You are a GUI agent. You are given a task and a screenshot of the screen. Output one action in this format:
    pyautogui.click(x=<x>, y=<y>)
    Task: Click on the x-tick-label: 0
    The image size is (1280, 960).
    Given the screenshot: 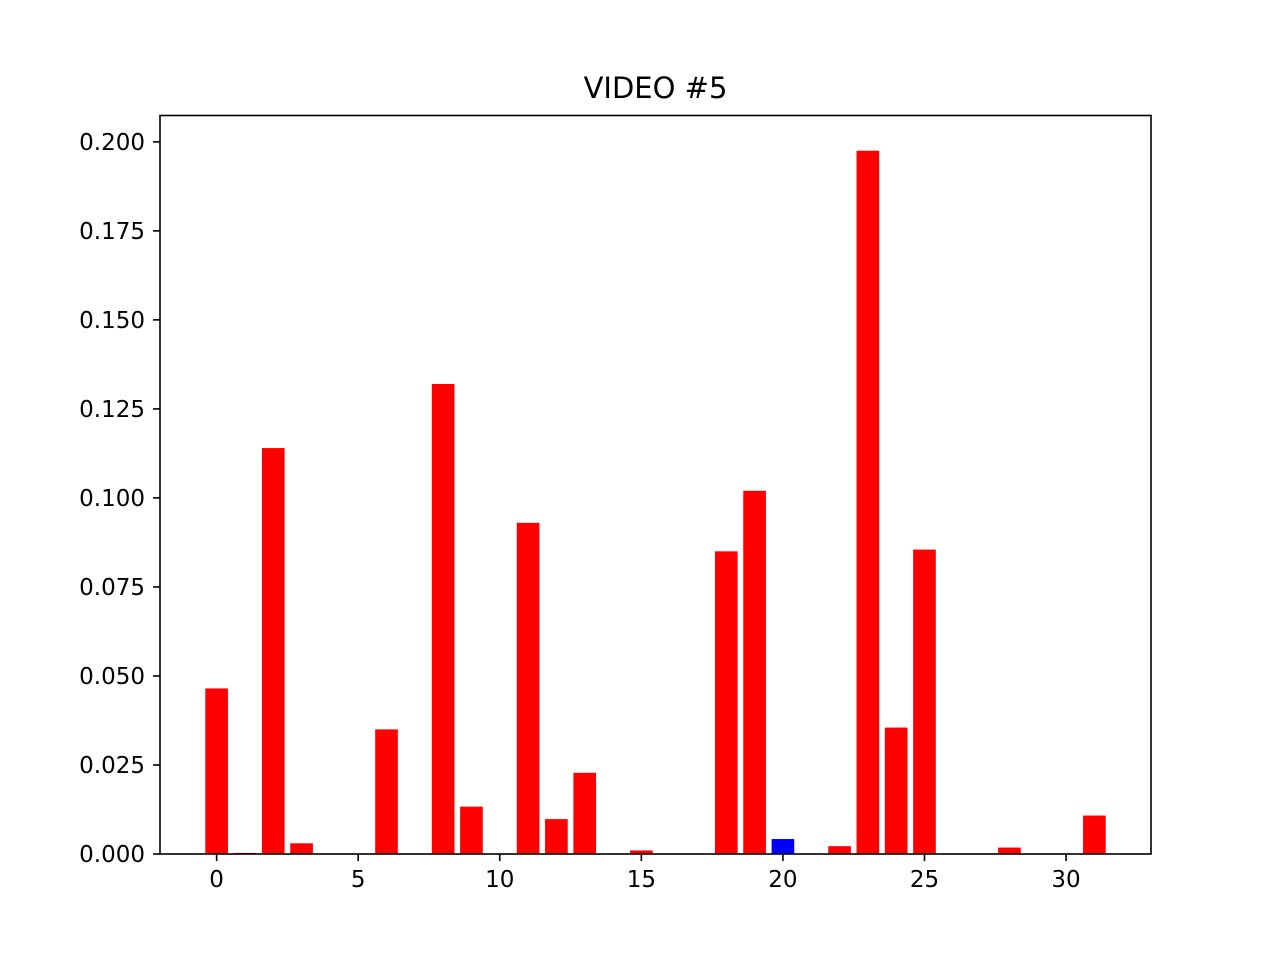 What is the action you would take?
    pyautogui.click(x=216, y=880)
    